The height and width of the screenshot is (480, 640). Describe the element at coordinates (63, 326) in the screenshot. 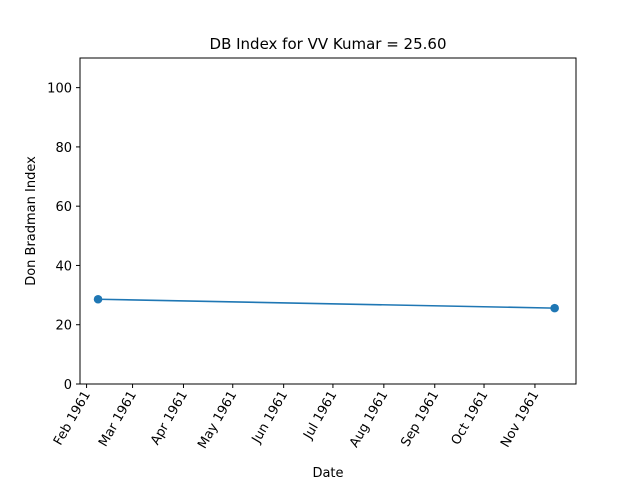

I see `y-tick-label: 20` at that location.